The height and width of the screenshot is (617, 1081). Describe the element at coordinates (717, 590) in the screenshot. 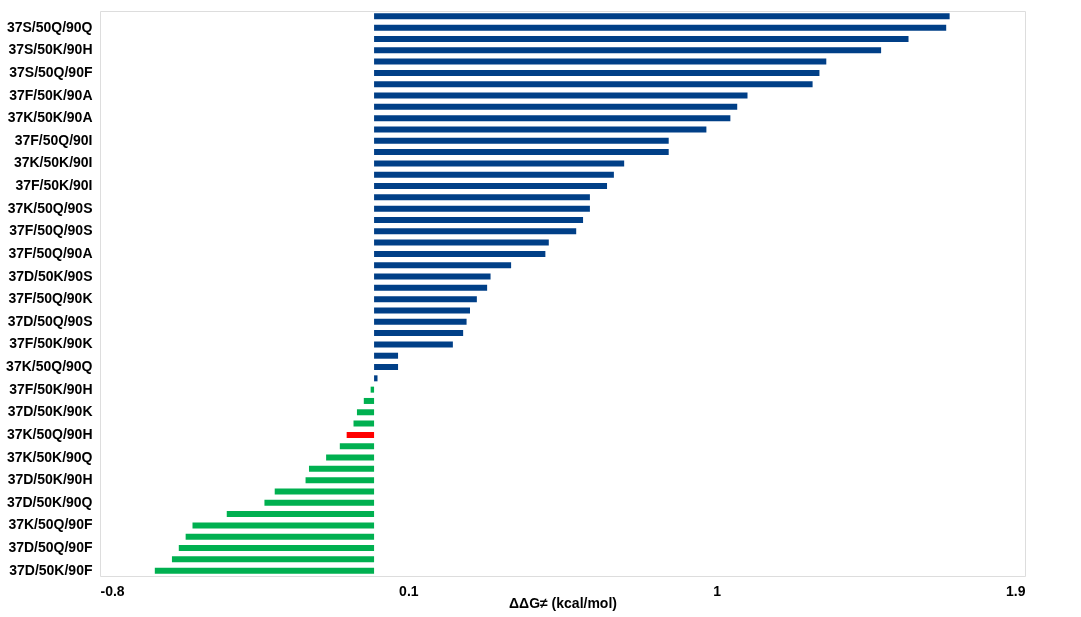

I see `x-tick-label: 1` at that location.